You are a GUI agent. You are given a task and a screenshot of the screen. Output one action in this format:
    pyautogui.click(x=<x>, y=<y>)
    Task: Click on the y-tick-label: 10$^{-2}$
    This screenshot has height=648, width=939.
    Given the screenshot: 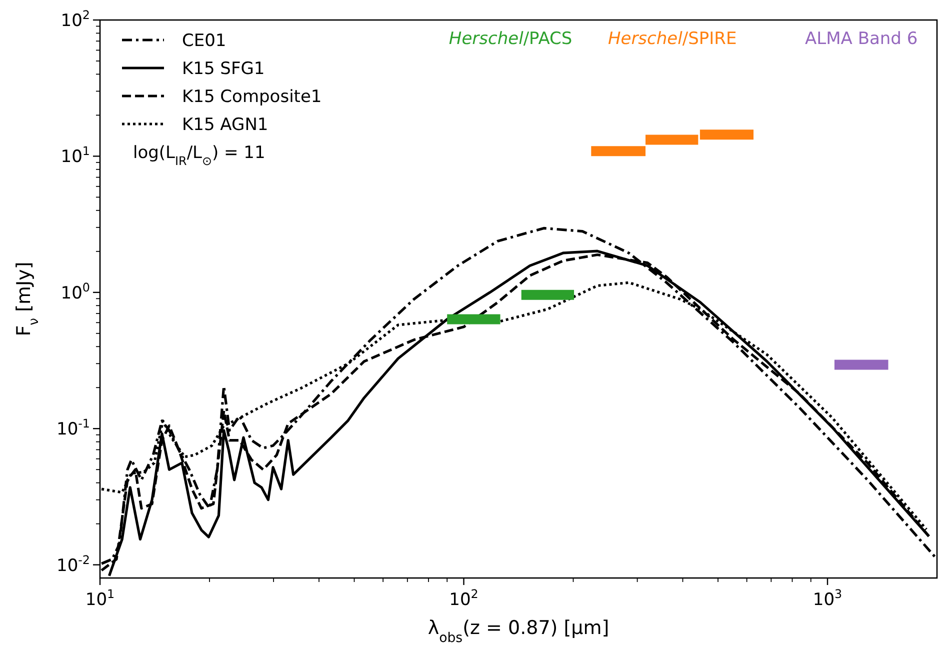 What is the action you would take?
    pyautogui.click(x=73, y=564)
    